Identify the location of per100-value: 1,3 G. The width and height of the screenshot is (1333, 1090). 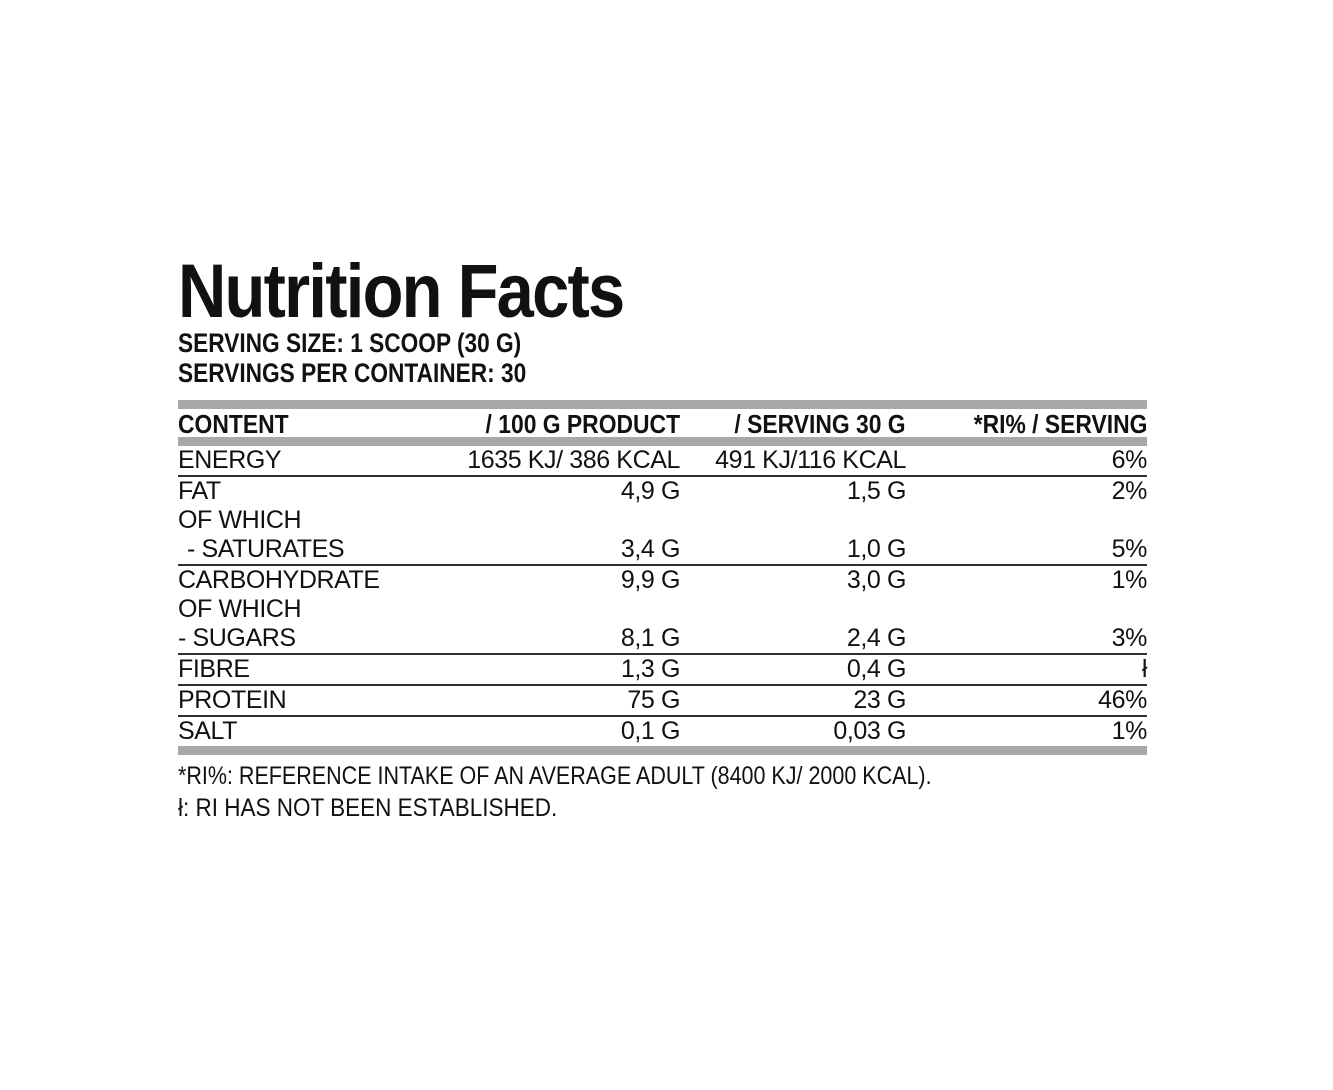
(650, 669).